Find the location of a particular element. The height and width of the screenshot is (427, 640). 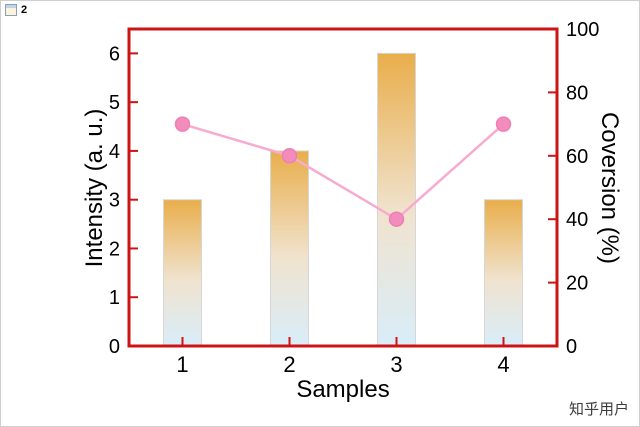

tick-label-right: 0 is located at coordinates (571, 347).